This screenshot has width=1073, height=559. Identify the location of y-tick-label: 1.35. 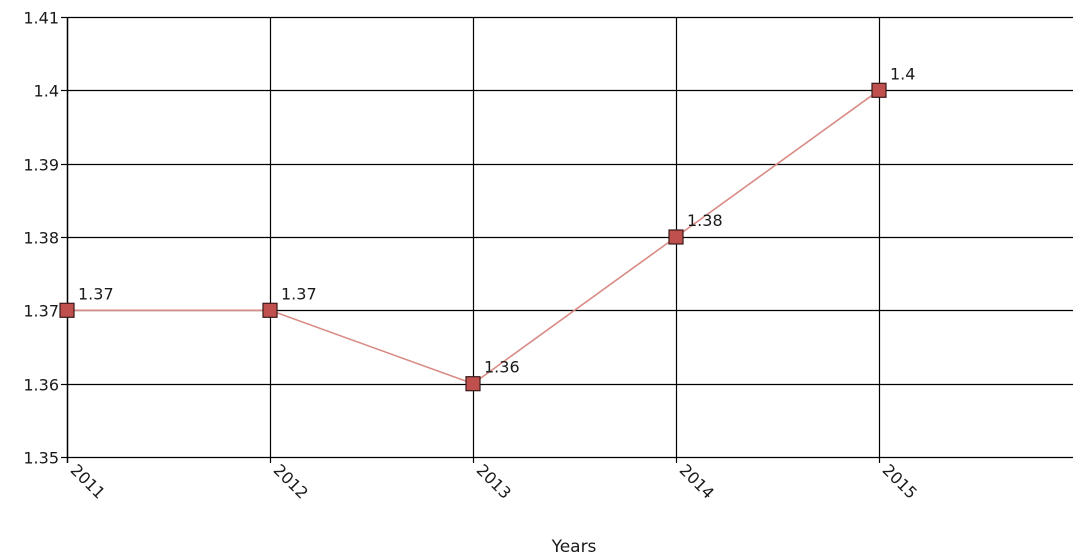
(41, 458).